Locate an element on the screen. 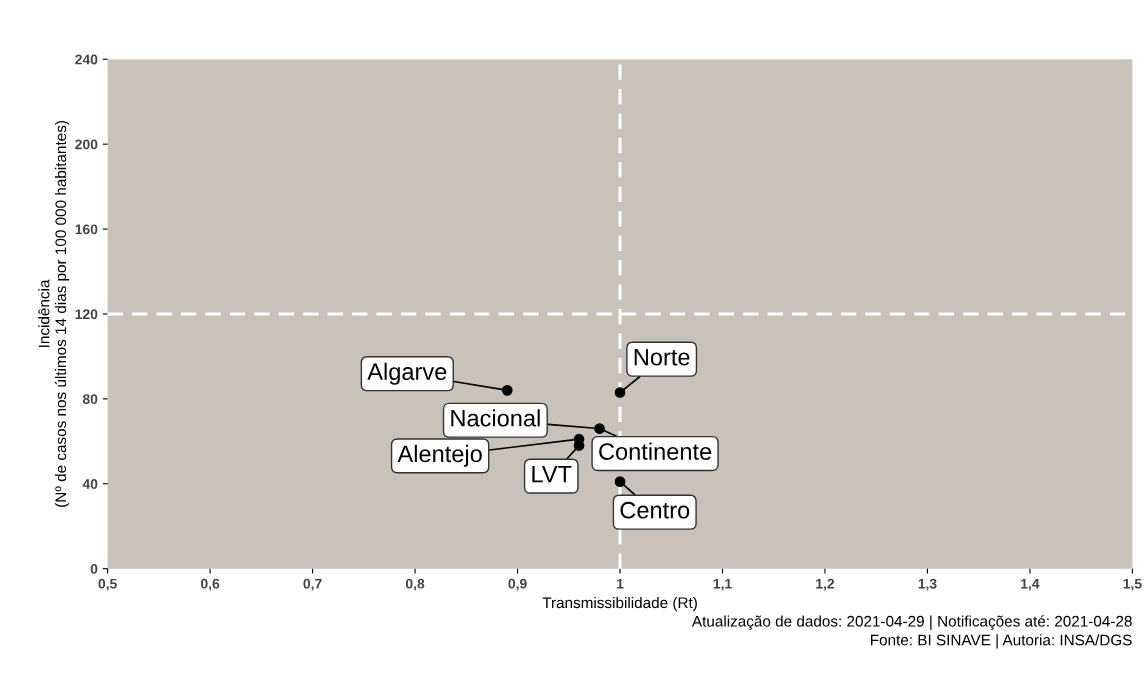 Image resolution: width=1145 pixels, height=673 pixels. text: Atualização de dados: 2021-04-29 | Notificações até: 2021-04-28 is located at coordinates (911, 622).